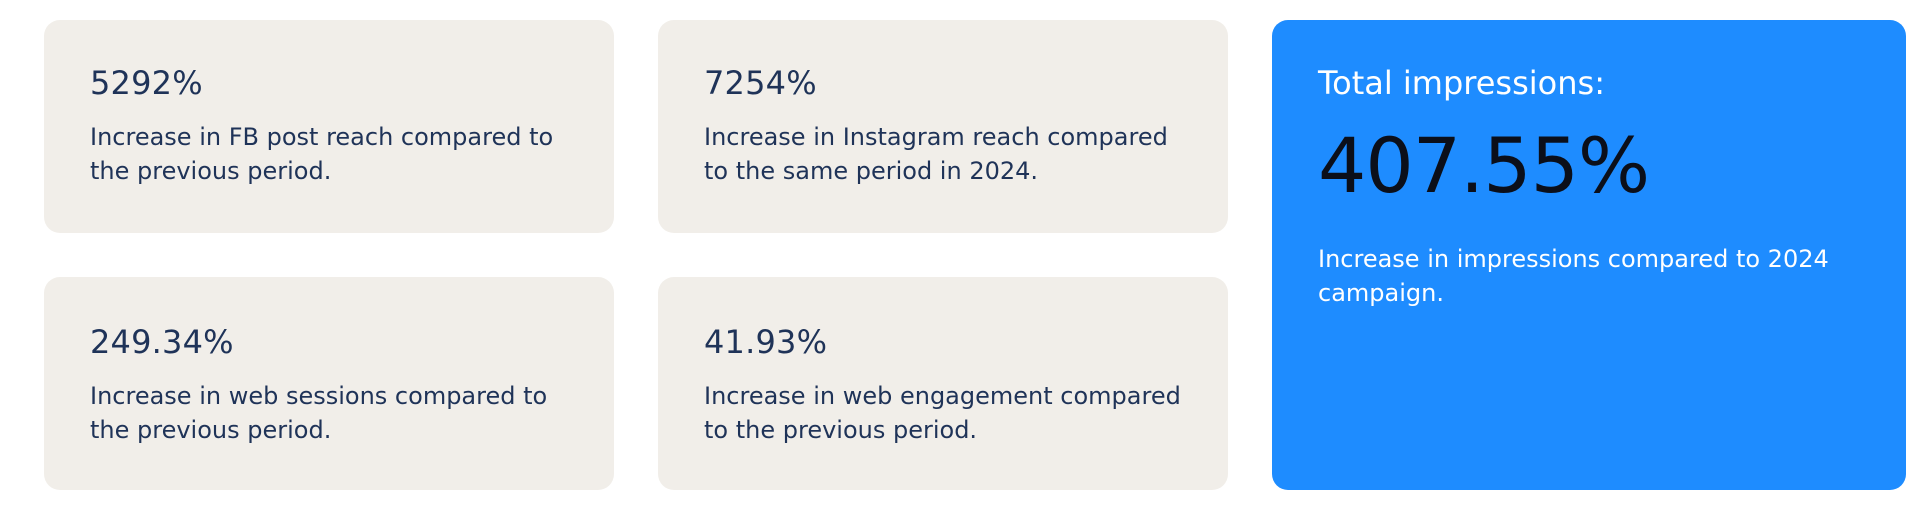 This screenshot has width=1920, height=510. I want to click on stat-value: 5292%, so click(146, 83).